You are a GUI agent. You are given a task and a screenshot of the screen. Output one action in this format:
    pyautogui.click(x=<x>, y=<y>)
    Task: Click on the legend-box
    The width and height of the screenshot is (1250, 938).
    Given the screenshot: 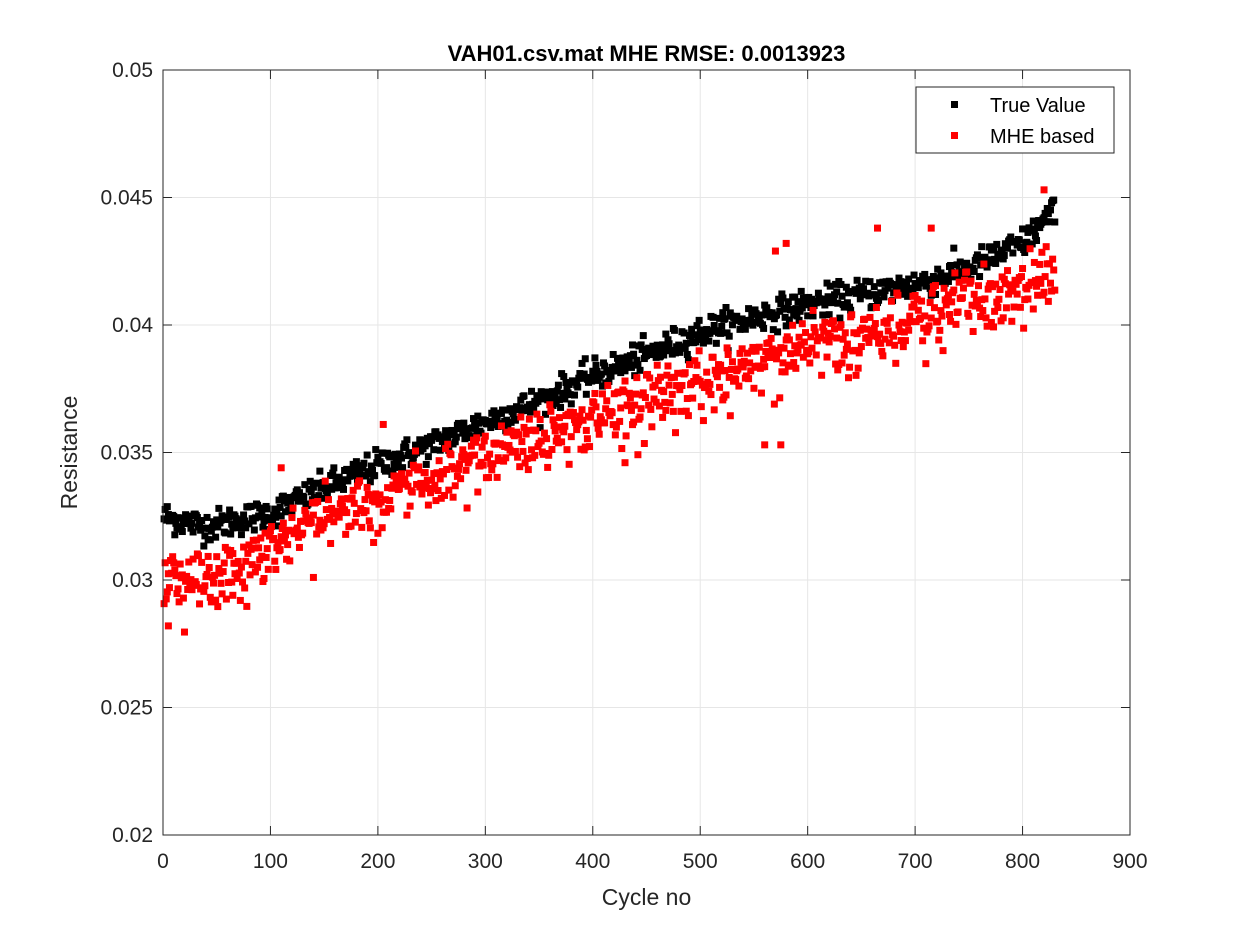 What is the action you would take?
    pyautogui.click(x=1015, y=120)
    